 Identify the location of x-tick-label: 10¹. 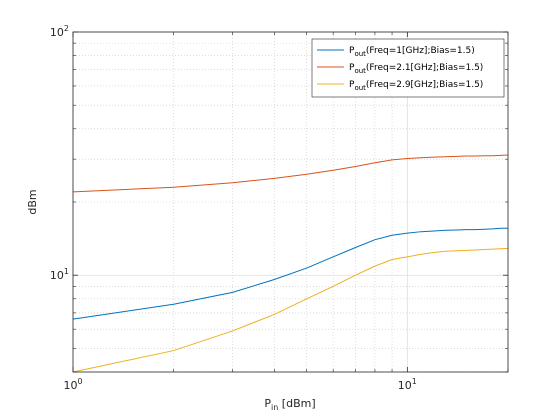
(407, 384).